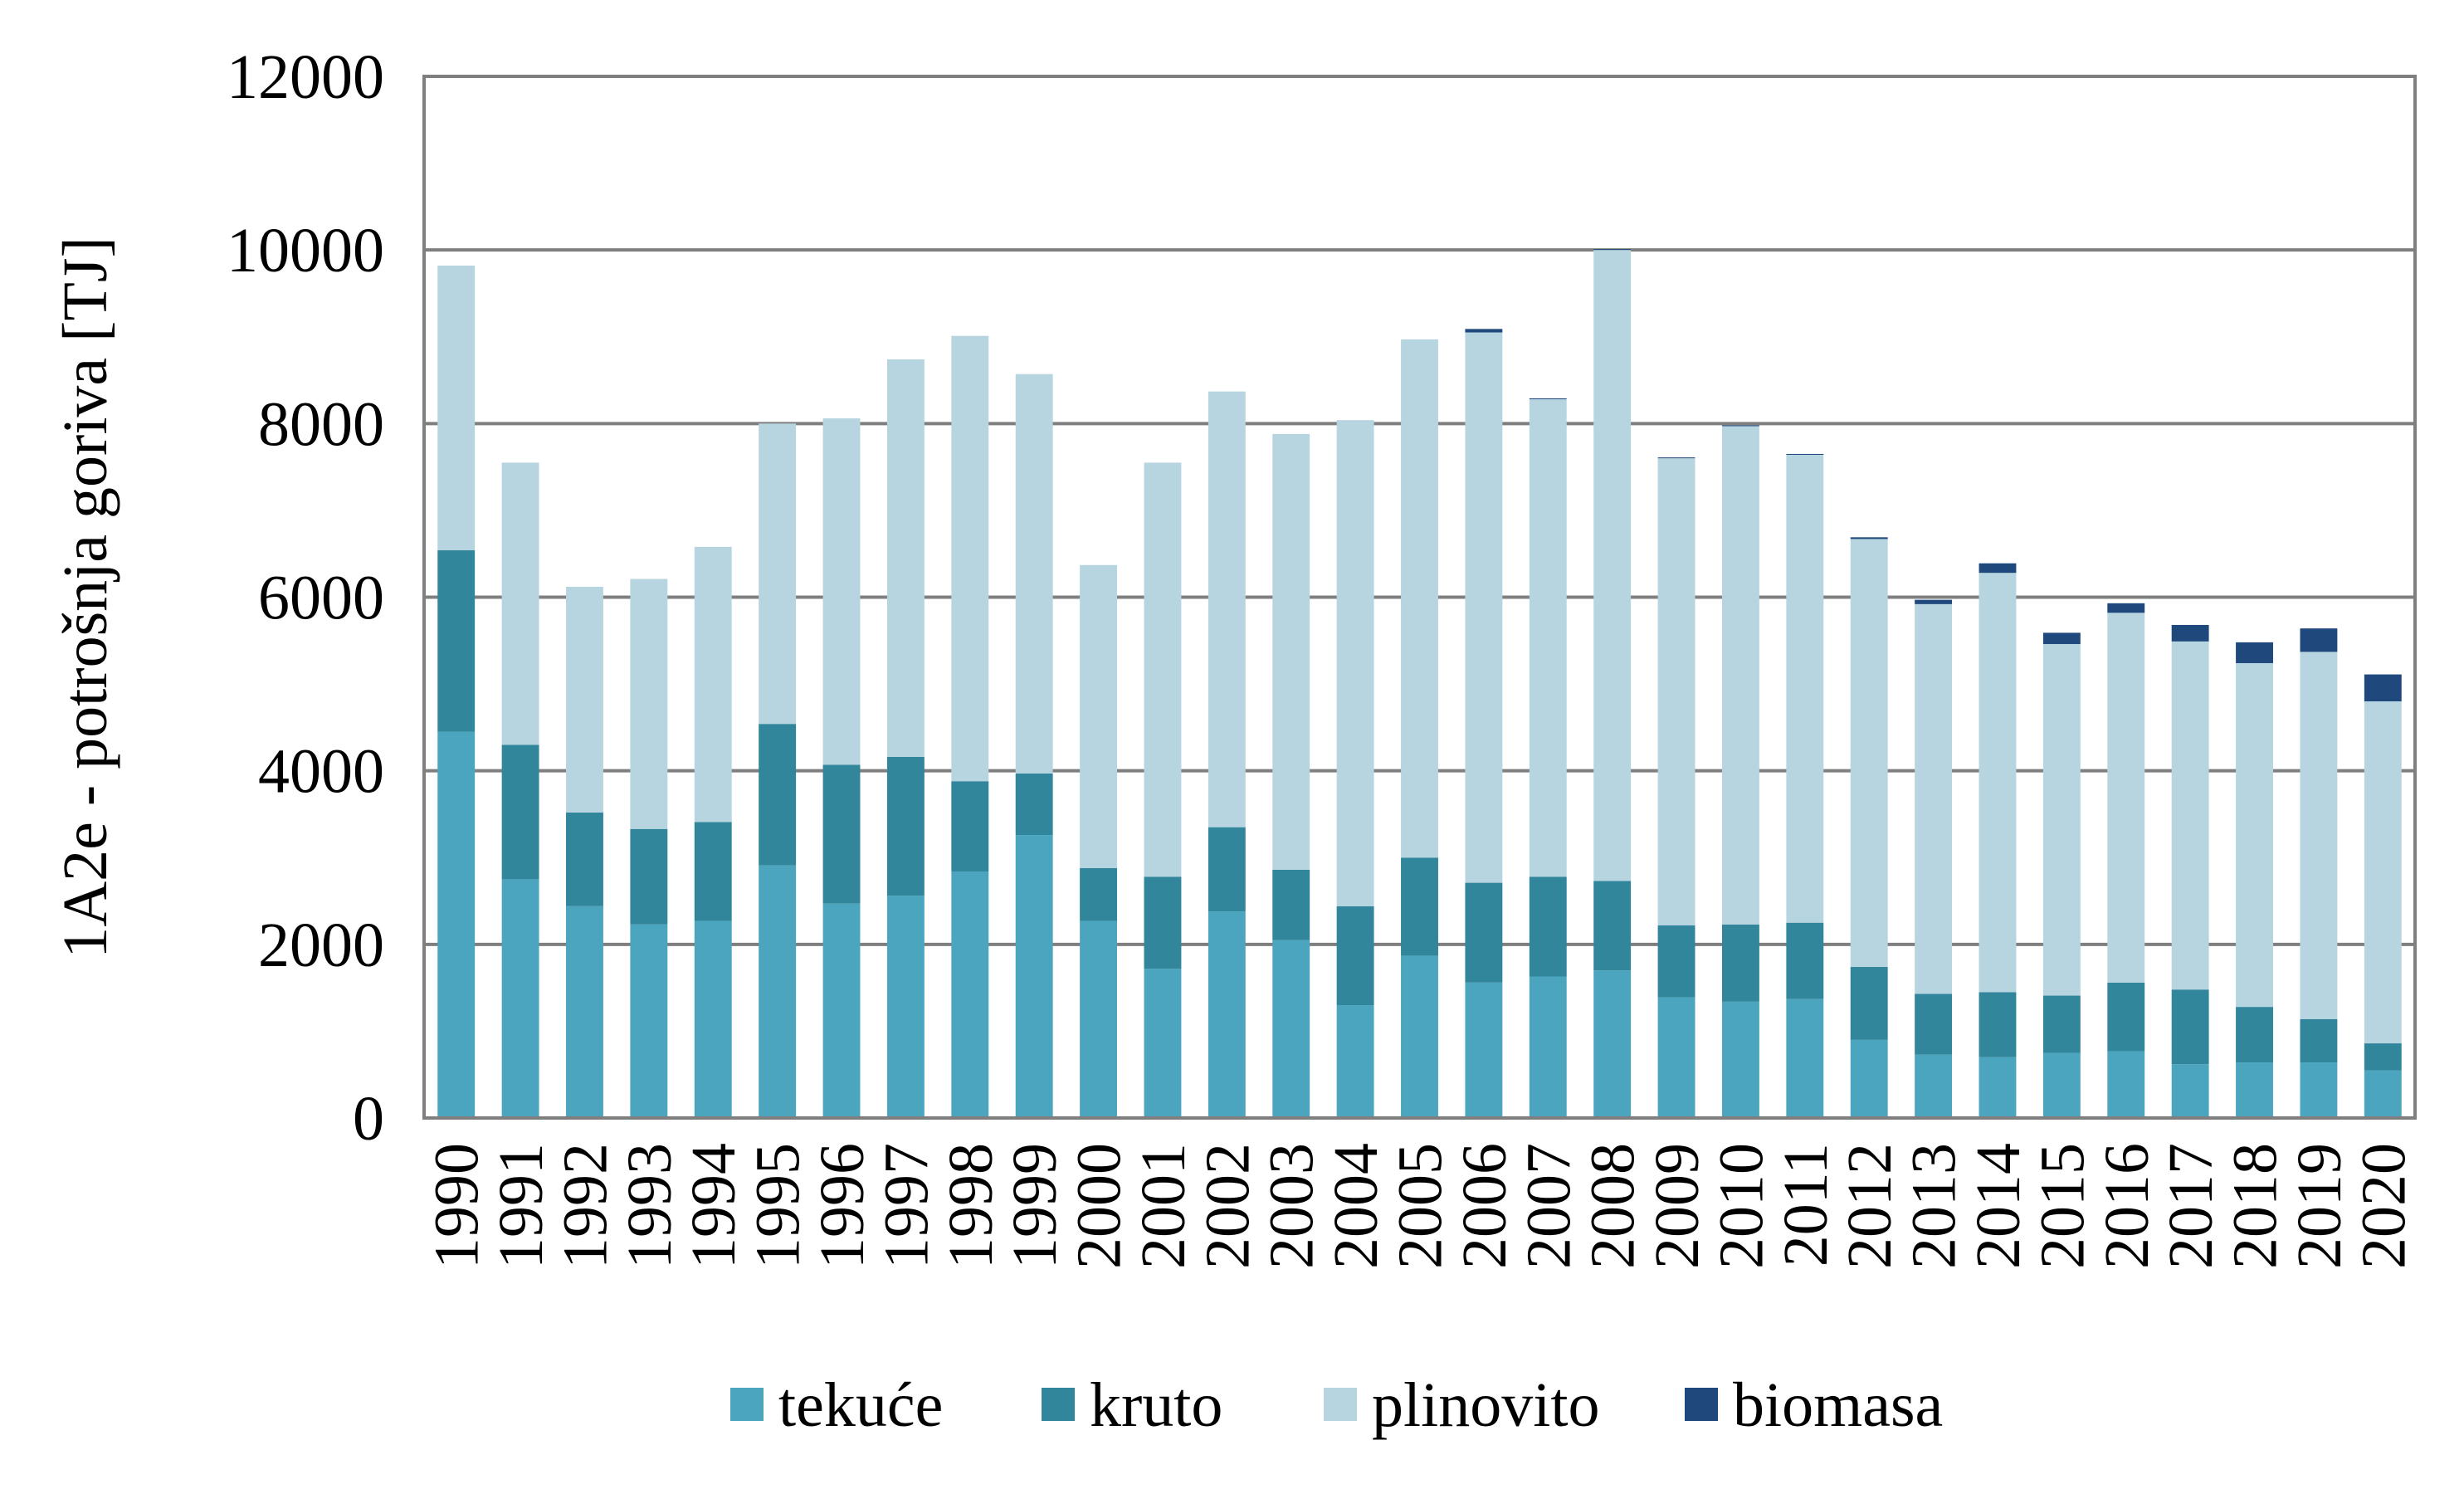 This screenshot has height=1489, width=2464. Describe the element at coordinates (1034, 976) in the screenshot. I see `bar-tekuće-1999` at that location.